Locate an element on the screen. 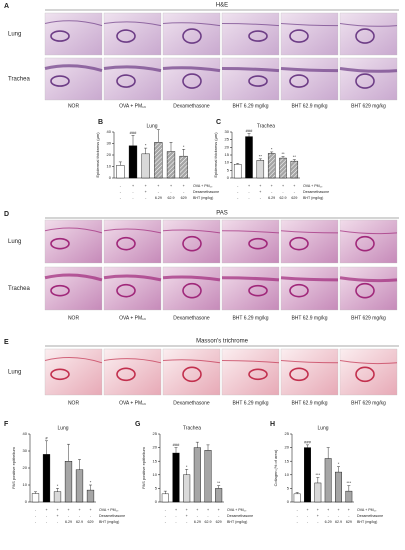 This screenshot has width=405, height=550. panel-label: A is located at coordinates (6, 6).